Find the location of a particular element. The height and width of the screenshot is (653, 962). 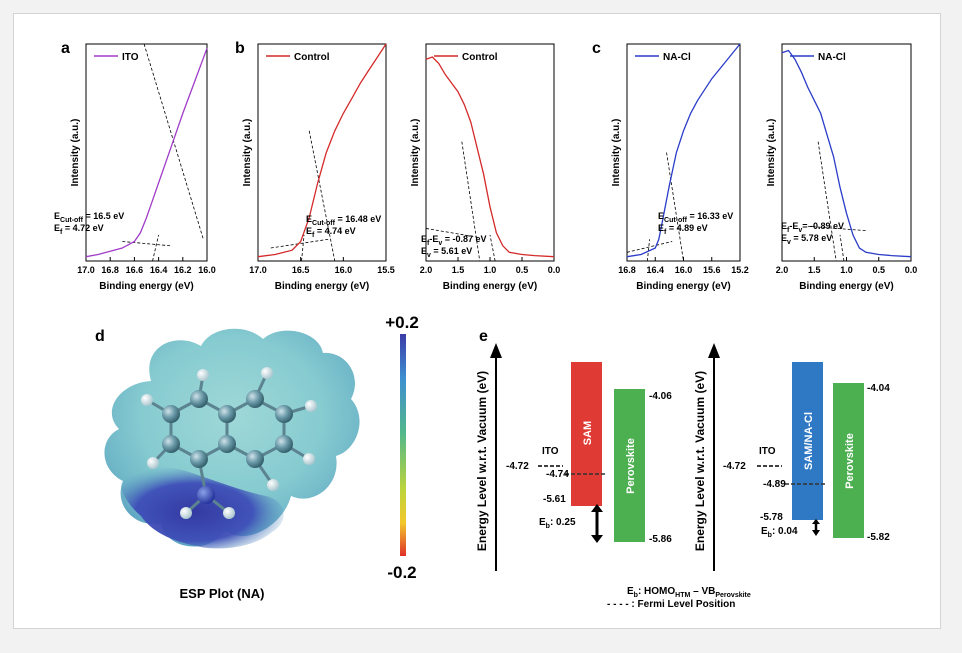

esp-molecule-atoms is located at coordinates (229, 443).